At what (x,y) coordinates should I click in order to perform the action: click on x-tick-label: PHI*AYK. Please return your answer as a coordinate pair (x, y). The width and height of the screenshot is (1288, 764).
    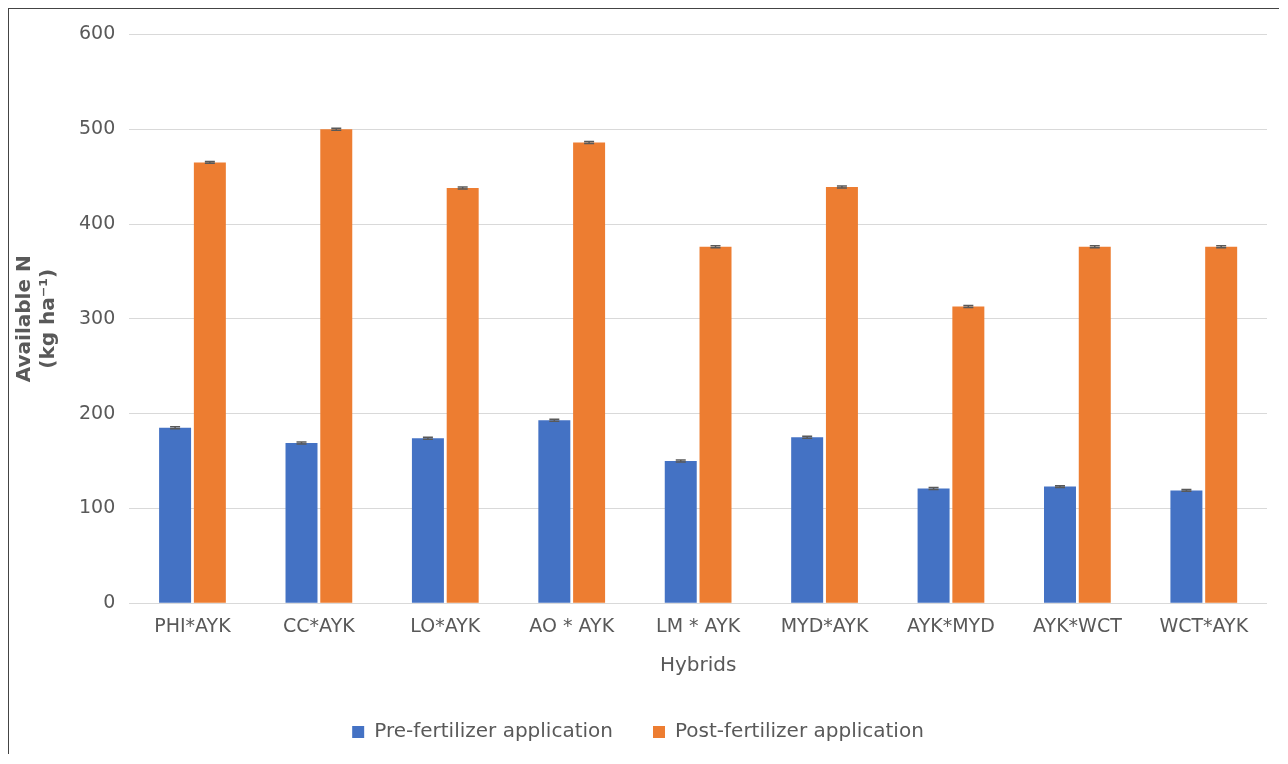
    Looking at the image, I should click on (193, 624).